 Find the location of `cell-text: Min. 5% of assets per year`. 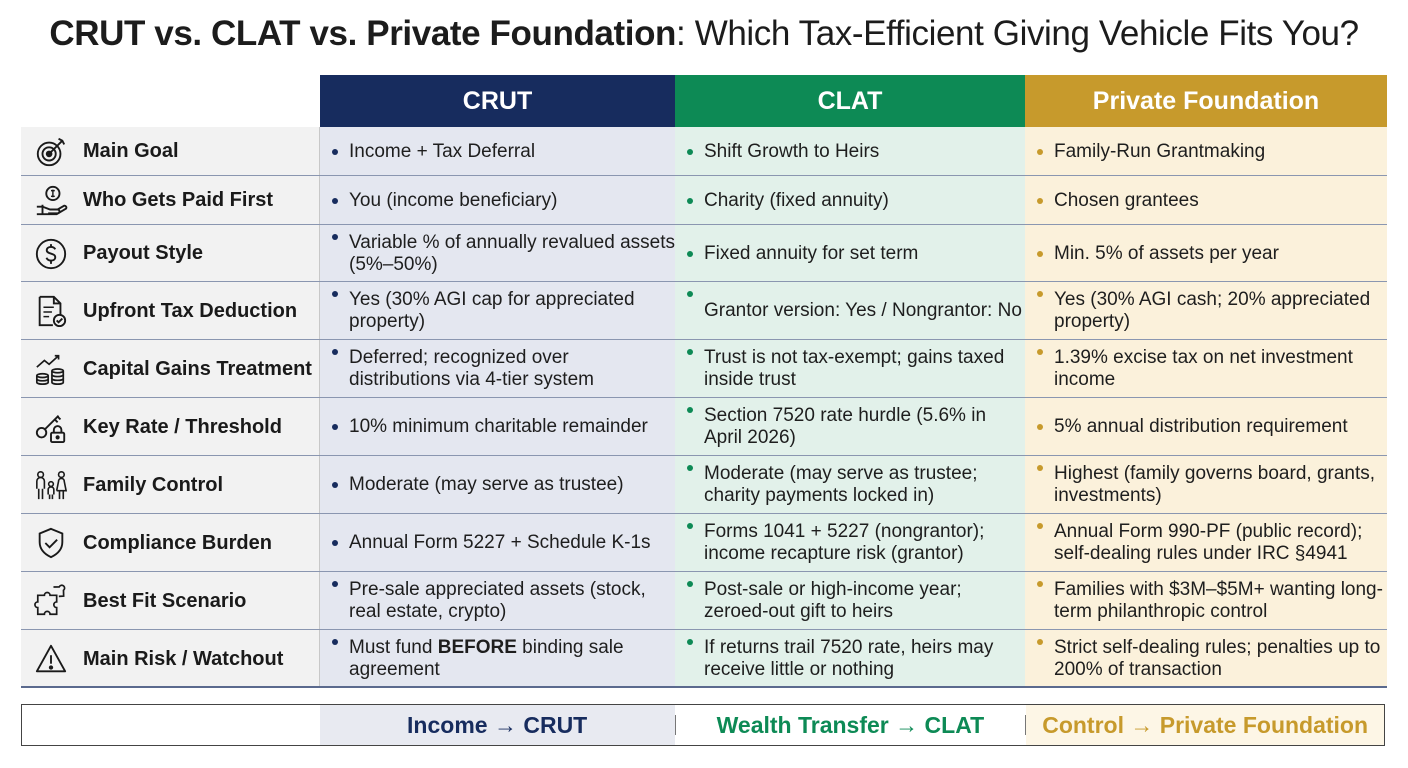

cell-text: Min. 5% of assets per year is located at coordinates (1166, 253).